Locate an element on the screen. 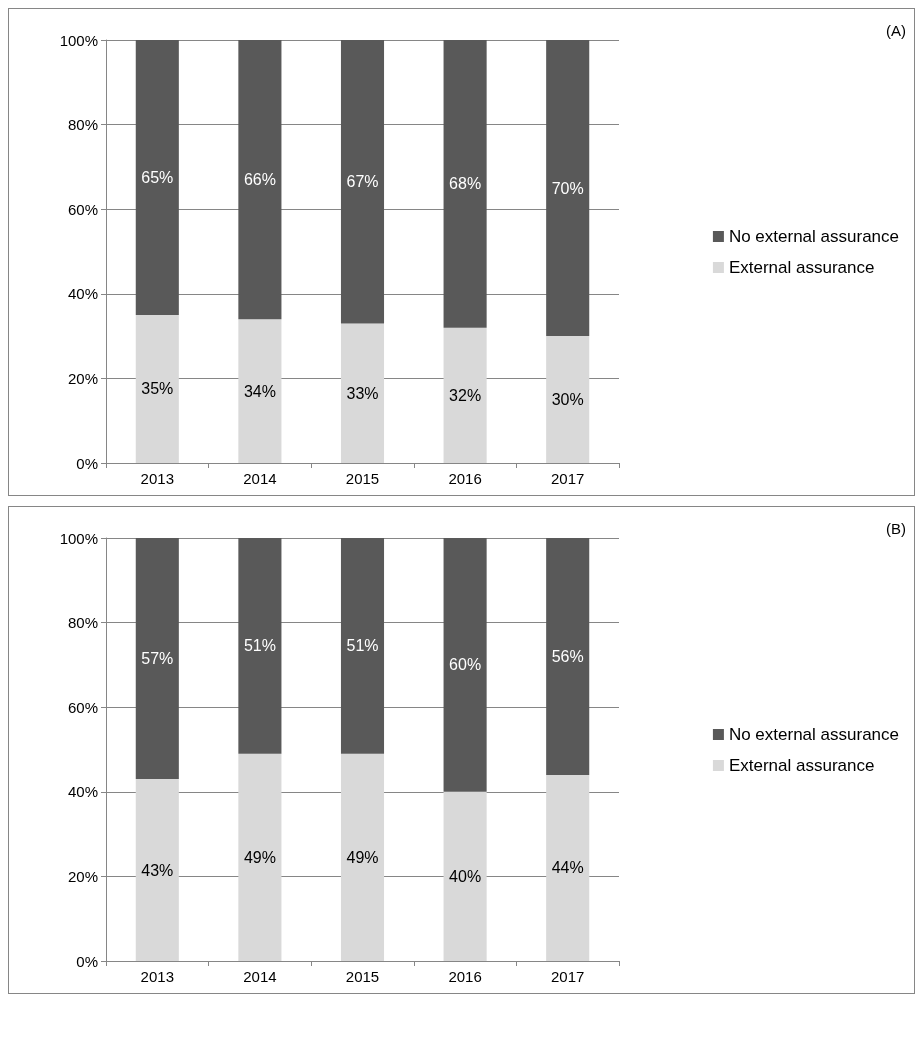  data-label: 57% is located at coordinates (157, 659).